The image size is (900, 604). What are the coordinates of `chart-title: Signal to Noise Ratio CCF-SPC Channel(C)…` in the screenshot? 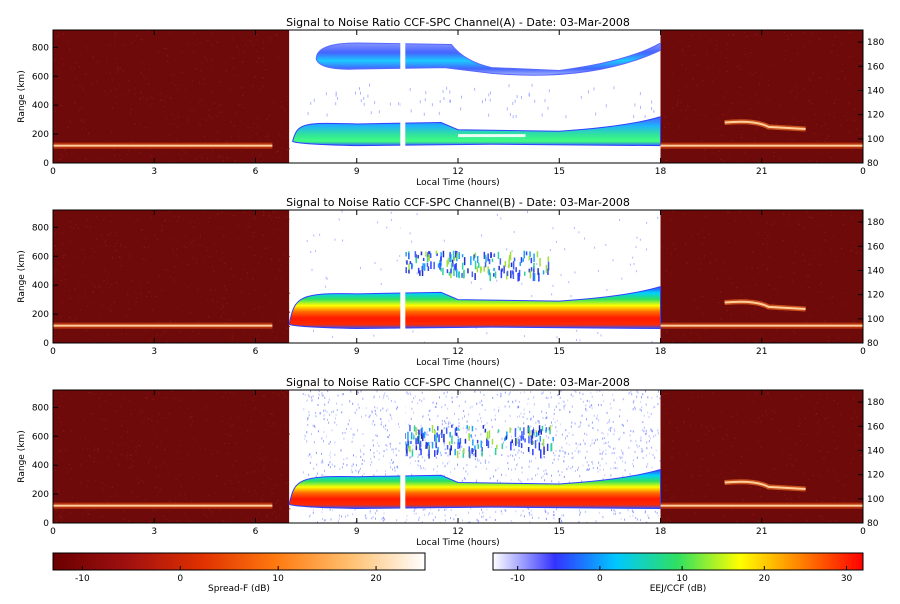 It's located at (458, 382).